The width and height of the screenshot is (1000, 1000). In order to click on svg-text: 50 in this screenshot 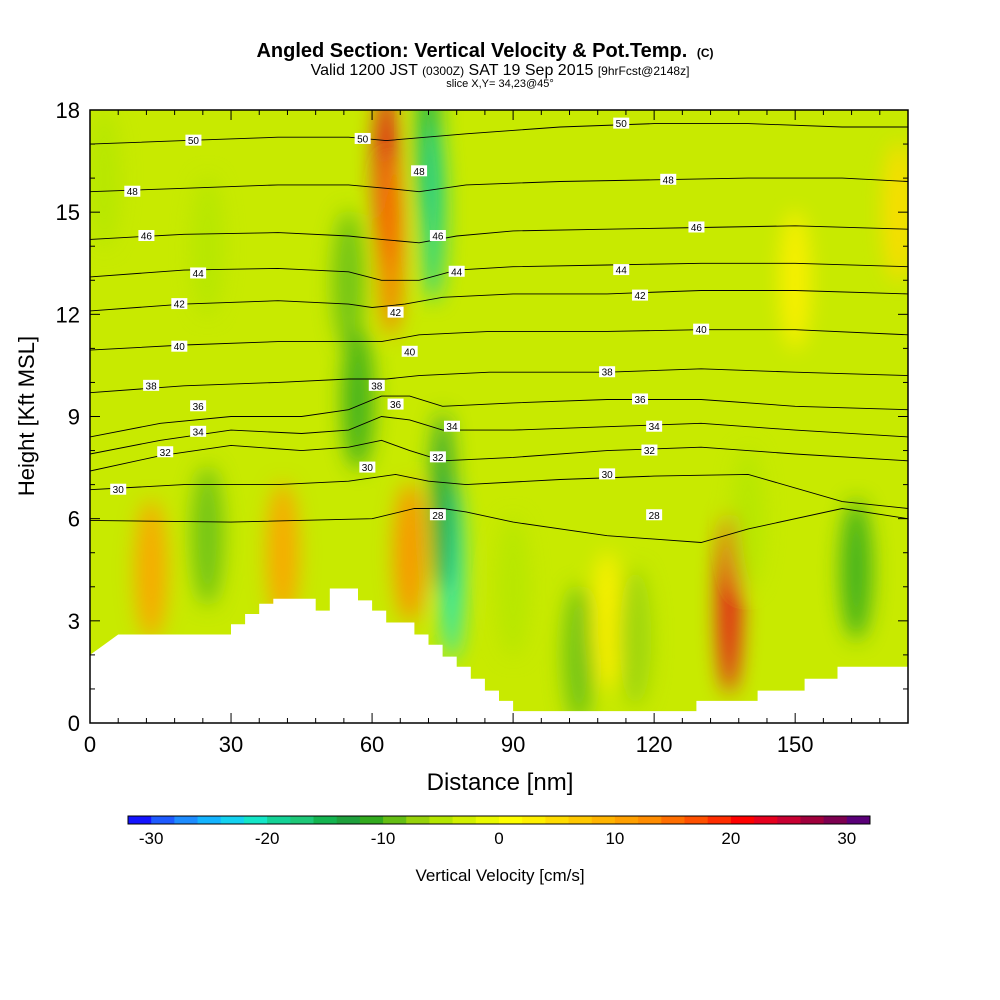, I will do `click(363, 139)`.